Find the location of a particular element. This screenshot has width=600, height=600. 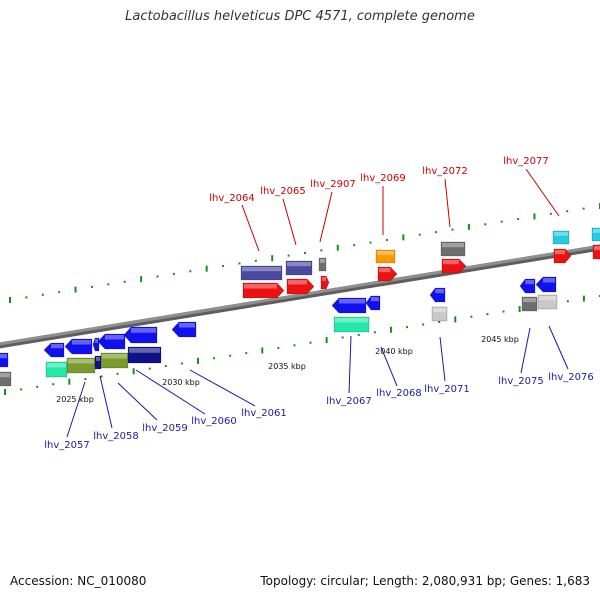

gene-label-lhv_2076: lhv_2076 is located at coordinates (570, 377).